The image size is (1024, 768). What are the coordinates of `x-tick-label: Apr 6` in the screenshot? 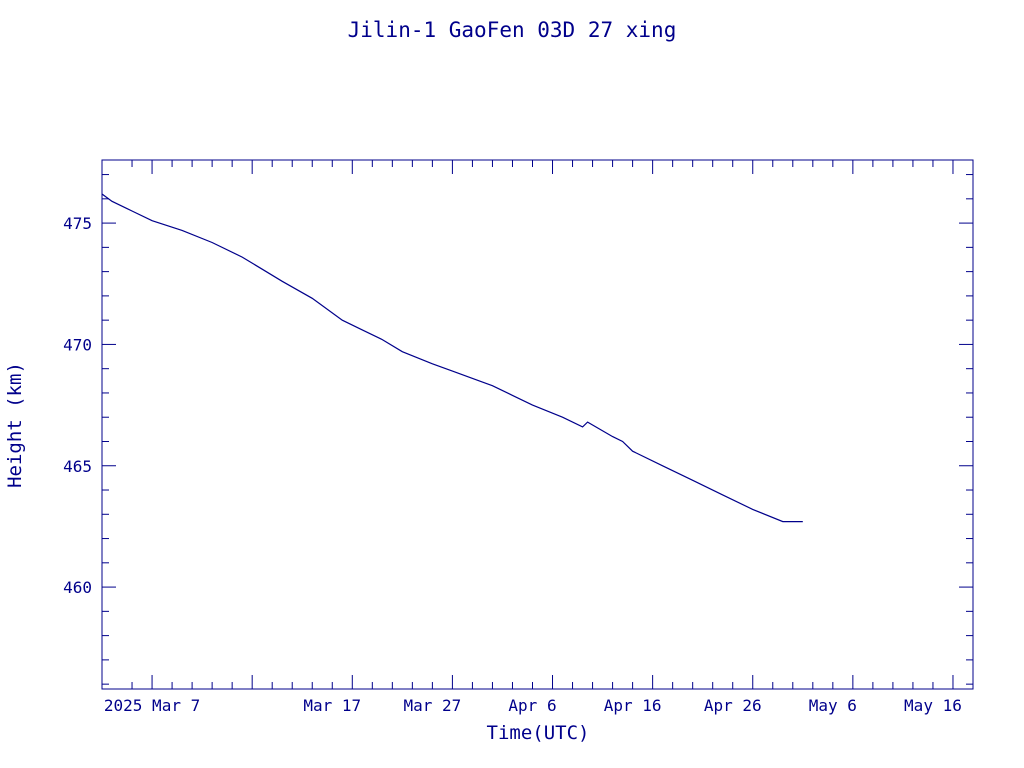 It's located at (532, 705).